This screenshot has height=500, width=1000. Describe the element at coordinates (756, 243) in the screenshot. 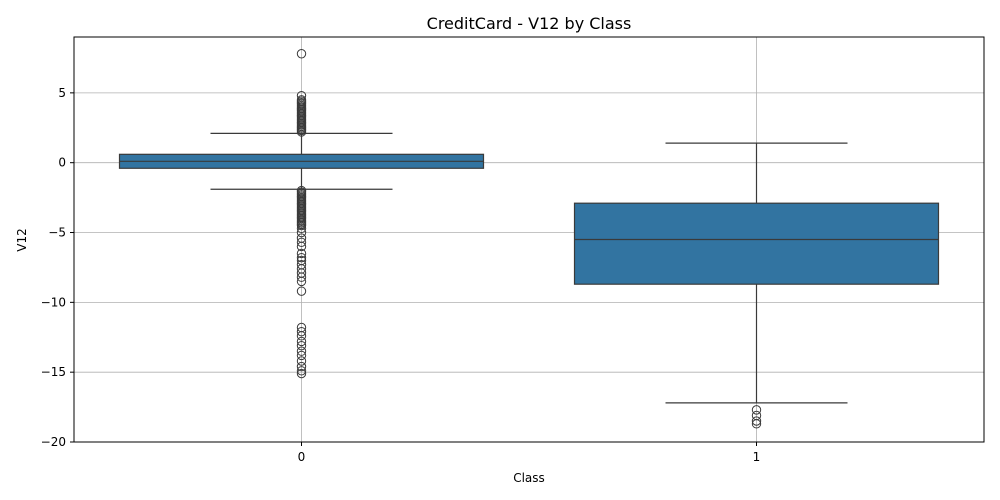

I see `box` at that location.